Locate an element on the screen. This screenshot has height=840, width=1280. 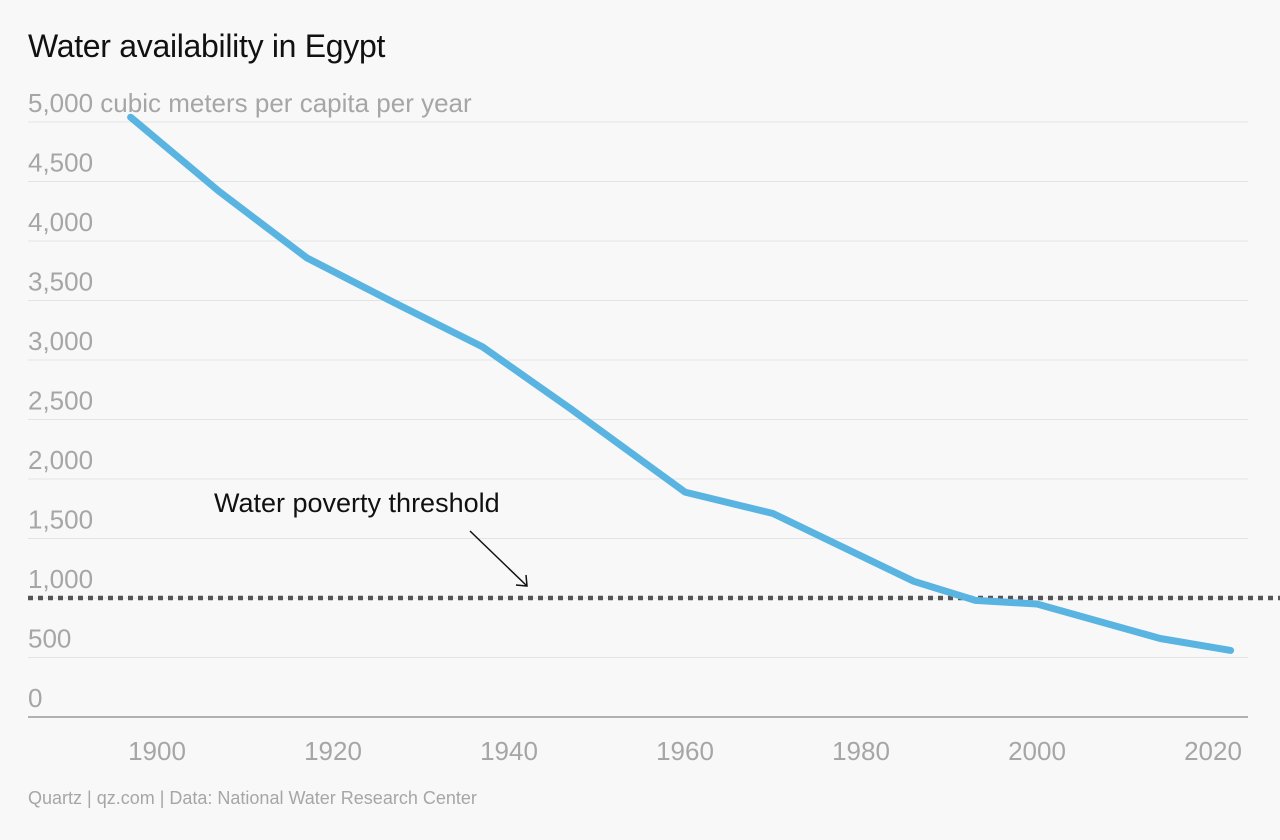
y-tick-label: 2,500 is located at coordinates (60, 401).